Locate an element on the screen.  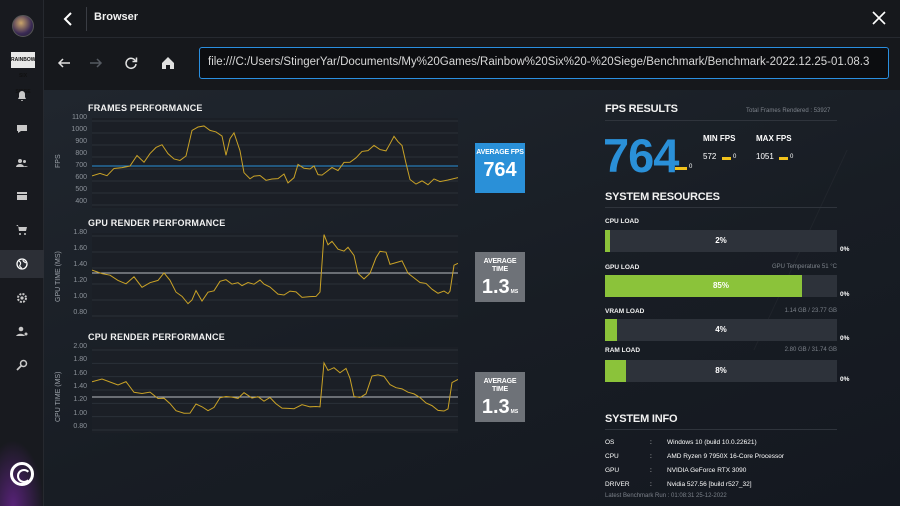
resource-bar: 8% is located at coordinates (721, 371).